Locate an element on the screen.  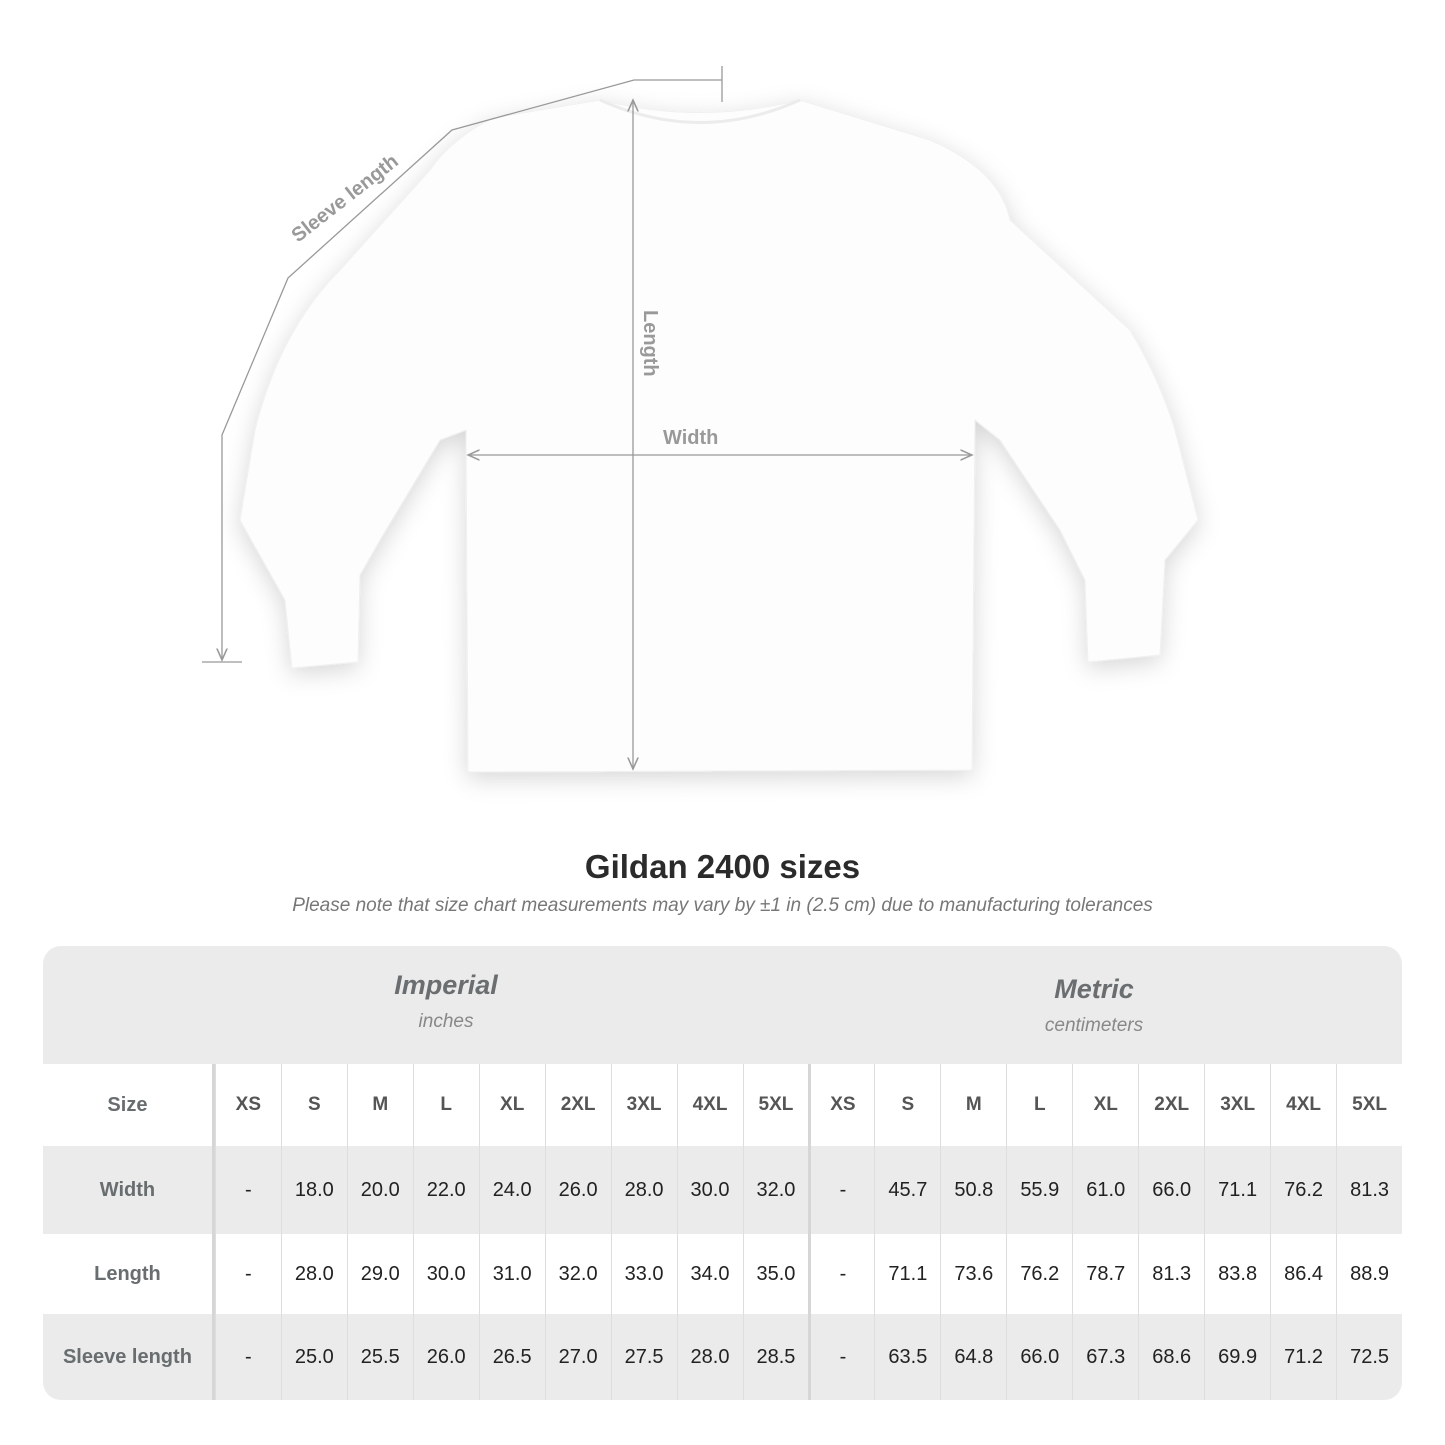
metric-value-cell: 72.5 is located at coordinates (1369, 1357).